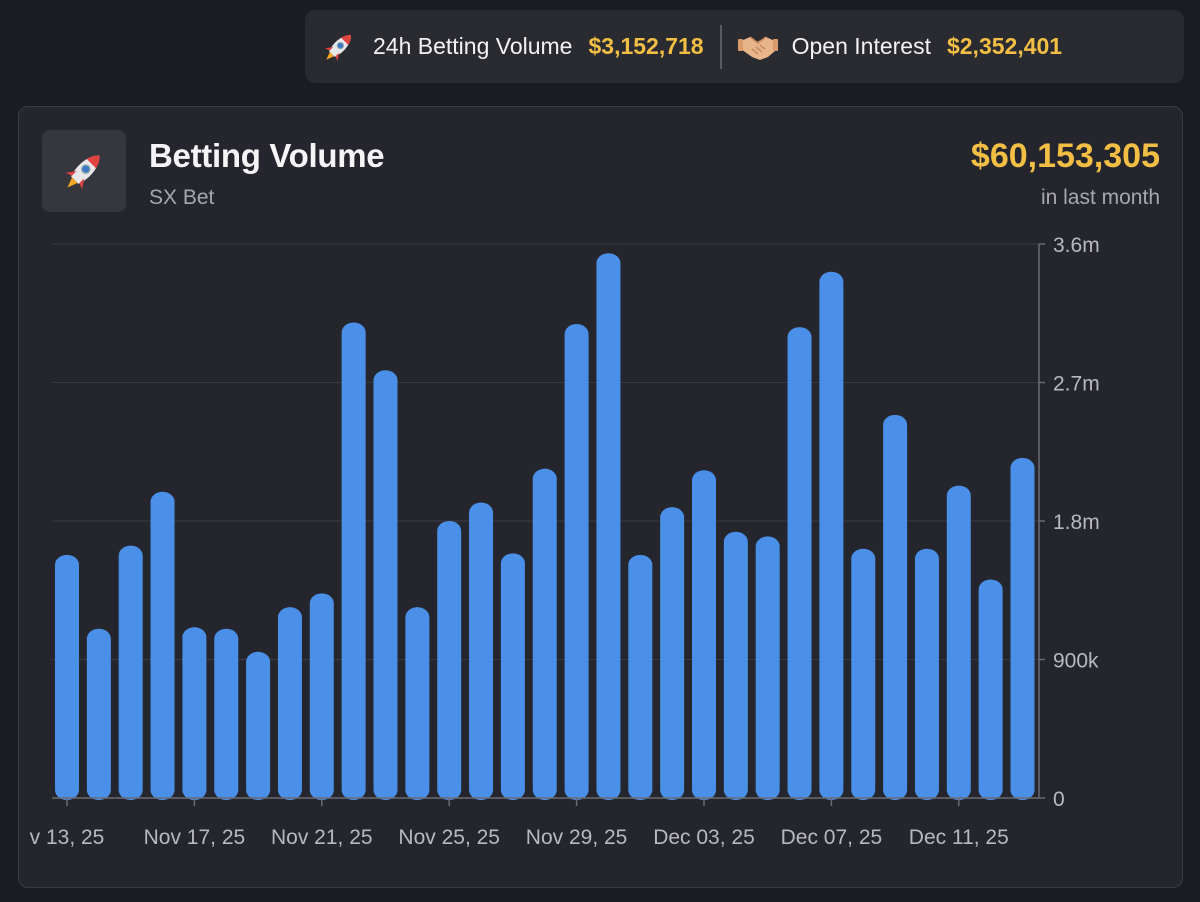 The width and height of the screenshot is (1200, 902). What do you see at coordinates (720, 46) in the screenshot?
I see `stat-divider` at bounding box center [720, 46].